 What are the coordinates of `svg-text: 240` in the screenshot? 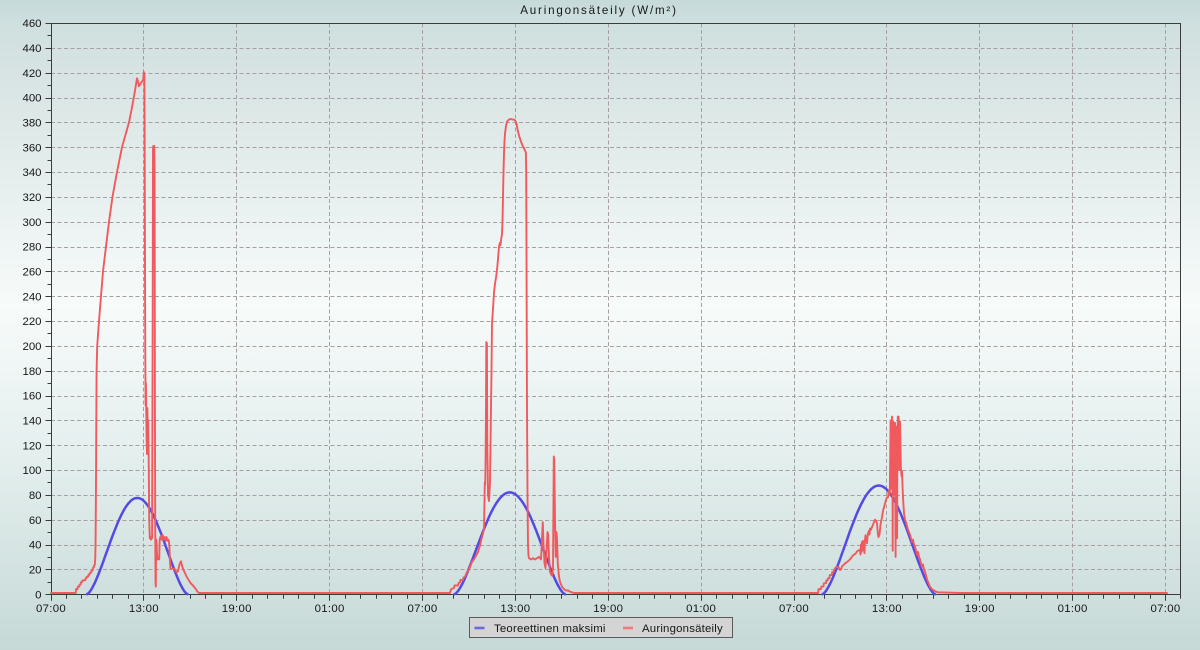 It's located at (31, 297).